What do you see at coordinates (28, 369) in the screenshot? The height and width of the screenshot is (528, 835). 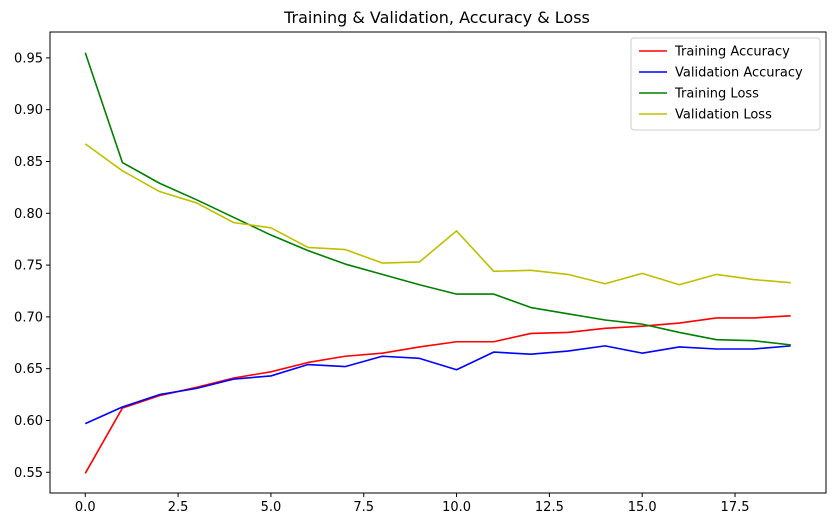 I see `y-tick-label: 0.65` at bounding box center [28, 369].